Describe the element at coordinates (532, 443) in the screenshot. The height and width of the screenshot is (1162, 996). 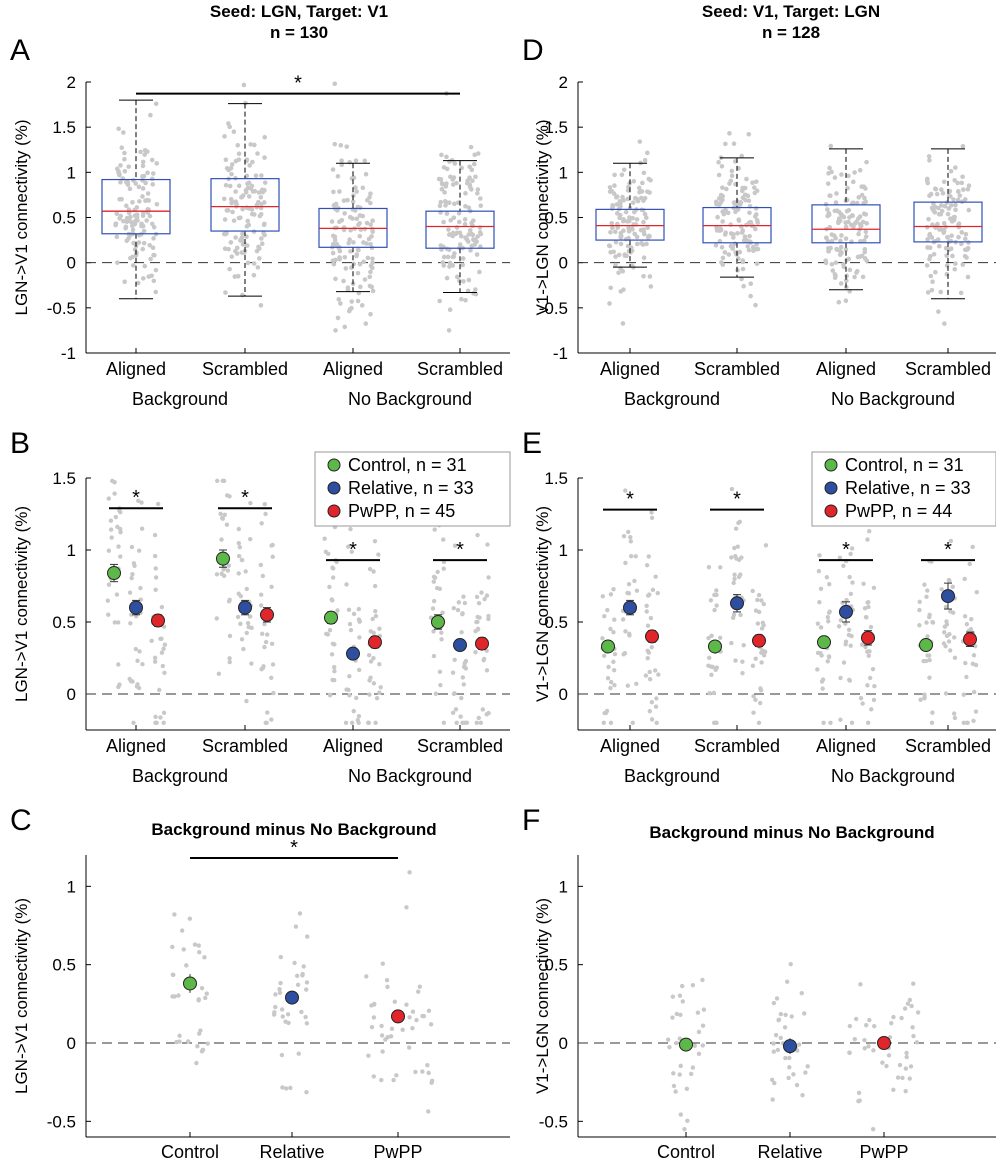
I see `panel-letter: E` at that location.